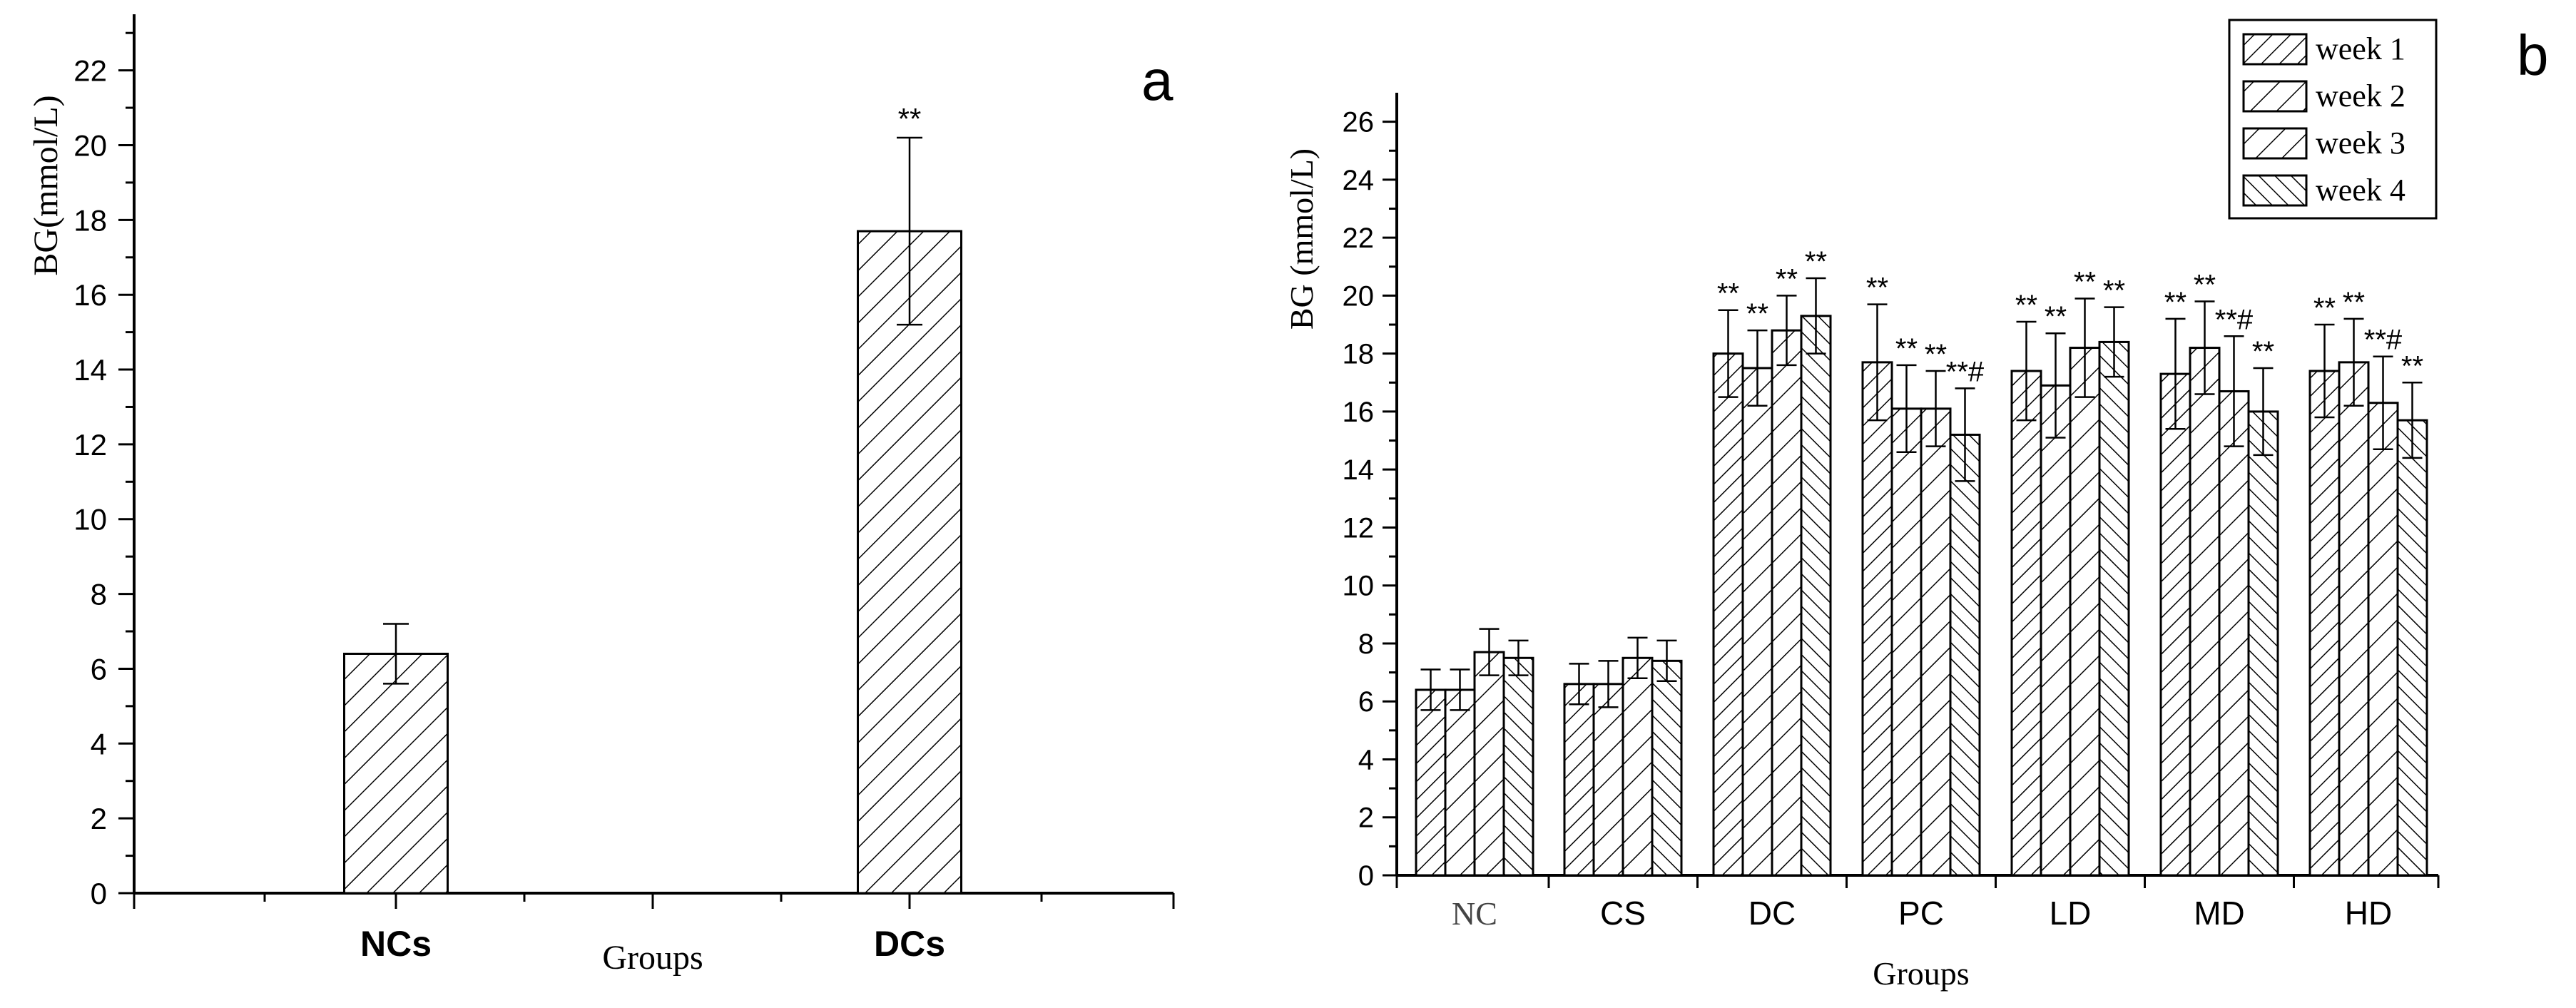 The image size is (2576, 1008). I want to click on x-tick-label: DCs, so click(909, 944).